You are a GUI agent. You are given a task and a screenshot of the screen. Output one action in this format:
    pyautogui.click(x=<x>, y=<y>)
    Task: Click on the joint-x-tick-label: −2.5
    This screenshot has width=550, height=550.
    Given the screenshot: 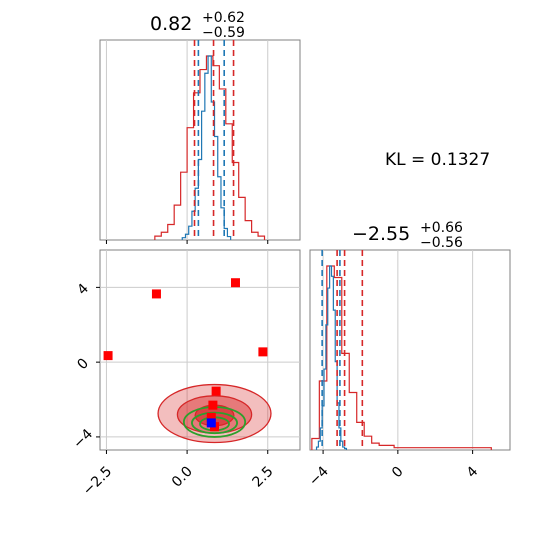 What is the action you would take?
    pyautogui.click(x=97, y=481)
    